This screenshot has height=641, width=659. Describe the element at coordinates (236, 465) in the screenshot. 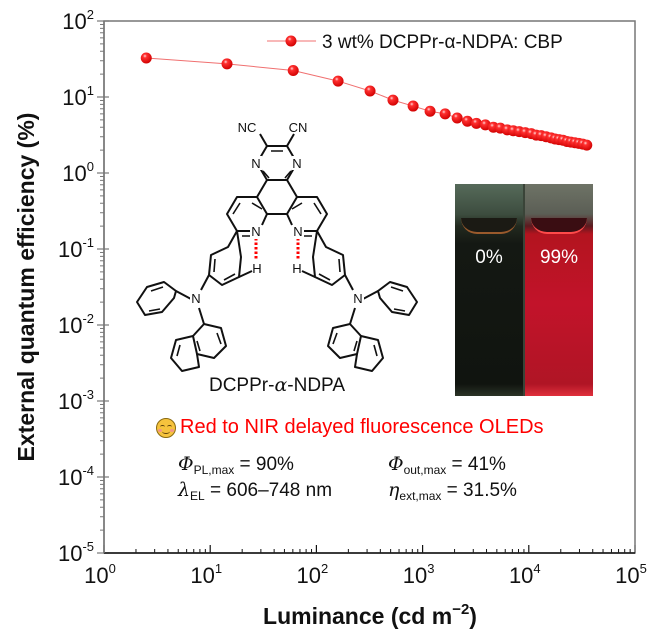

I see `metric-phi-pl: ΦPL,max = 90%` at that location.